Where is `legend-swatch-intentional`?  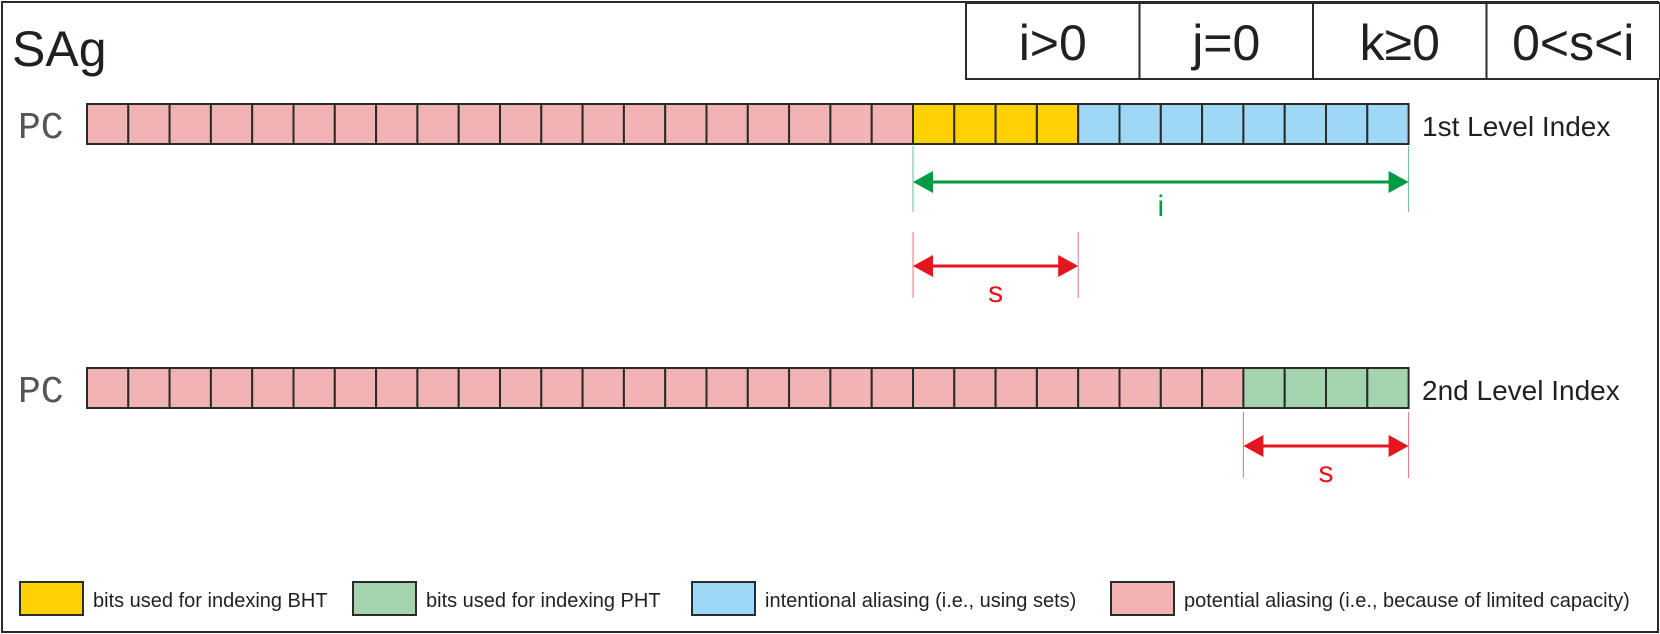 legend-swatch-intentional is located at coordinates (723, 598).